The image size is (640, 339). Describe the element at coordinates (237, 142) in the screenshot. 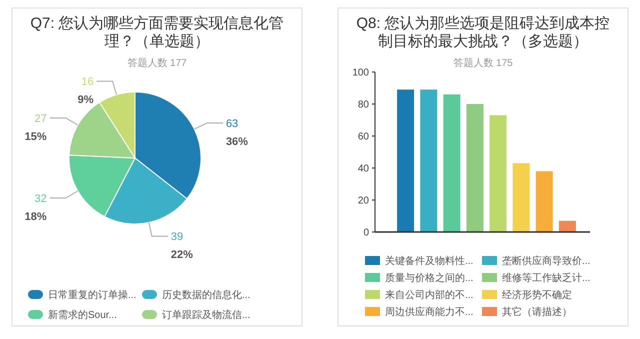

I see `text: 36%` at that location.